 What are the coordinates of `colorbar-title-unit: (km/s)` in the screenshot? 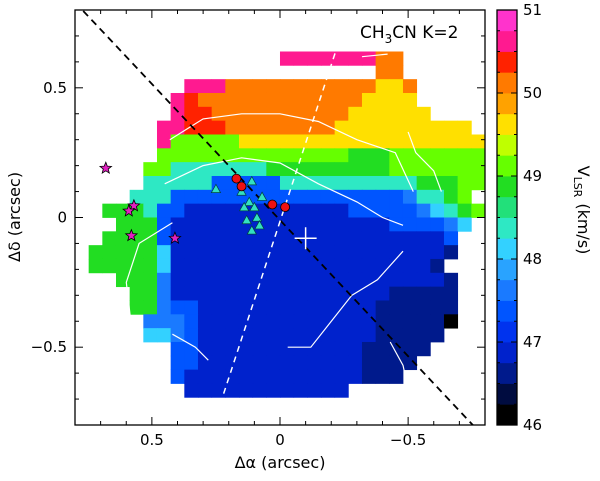 It's located at (583, 228).